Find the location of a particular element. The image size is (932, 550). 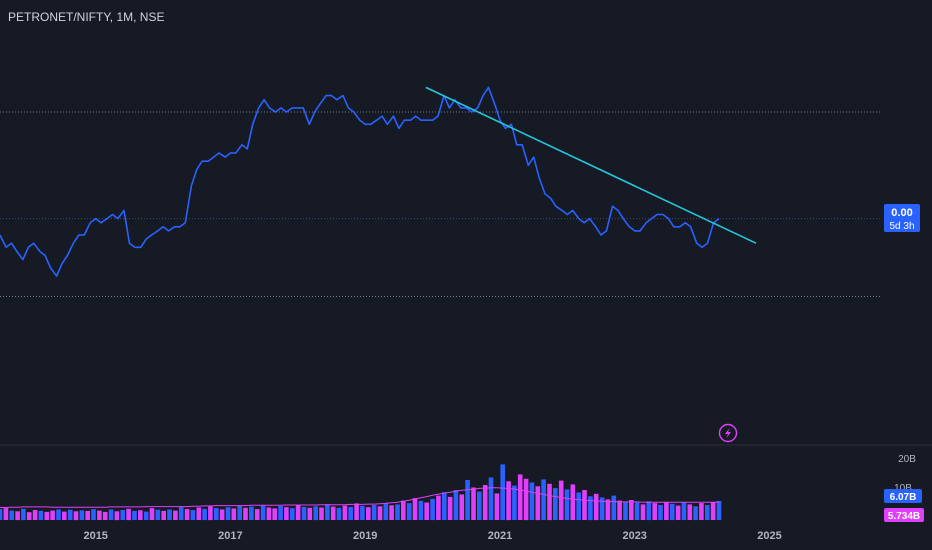

volume-badge-value: 6.07B is located at coordinates (903, 497).